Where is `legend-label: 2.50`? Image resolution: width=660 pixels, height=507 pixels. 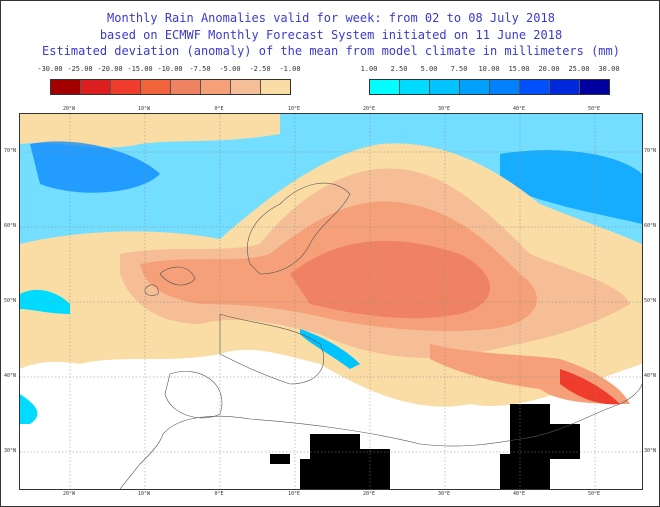 legend-label: 2.50 is located at coordinates (399, 69).